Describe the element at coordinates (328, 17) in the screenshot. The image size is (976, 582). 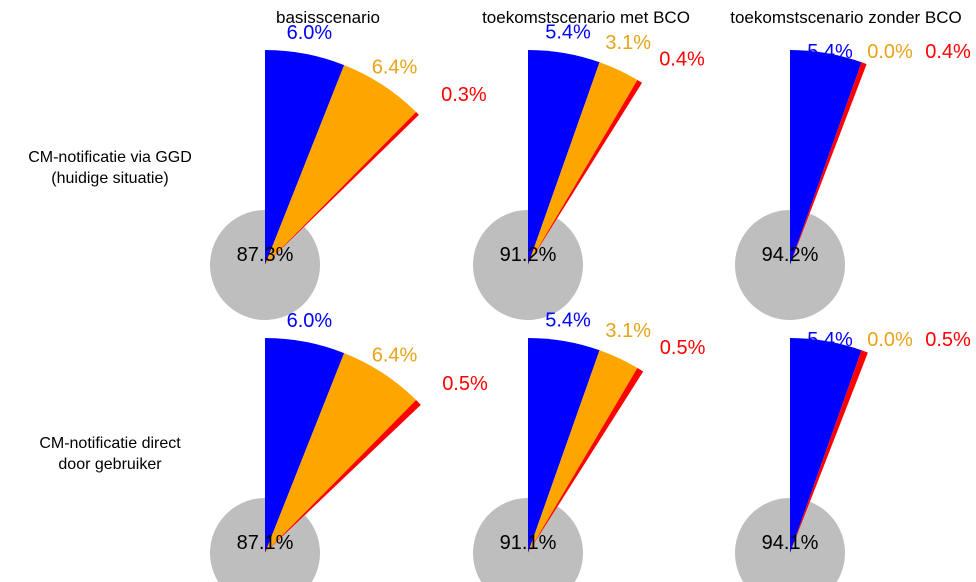
I see `column-title-basis: basisscenario` at that location.